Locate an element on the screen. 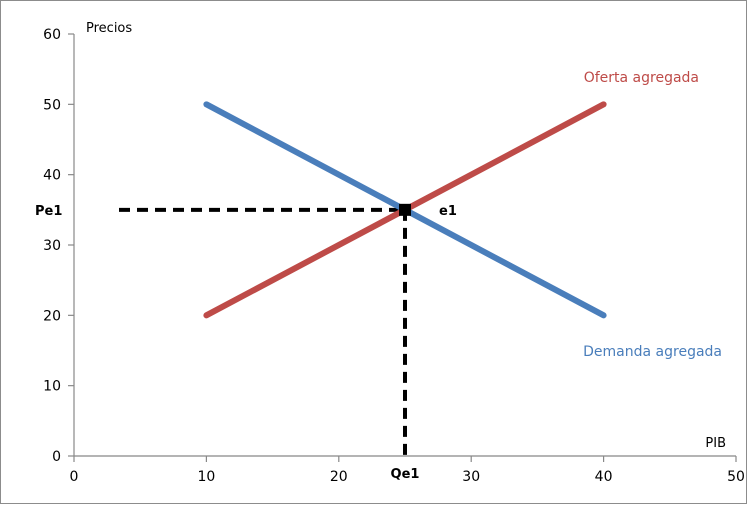 The height and width of the screenshot is (505, 747). x-tick-label: 0 is located at coordinates (74, 477).